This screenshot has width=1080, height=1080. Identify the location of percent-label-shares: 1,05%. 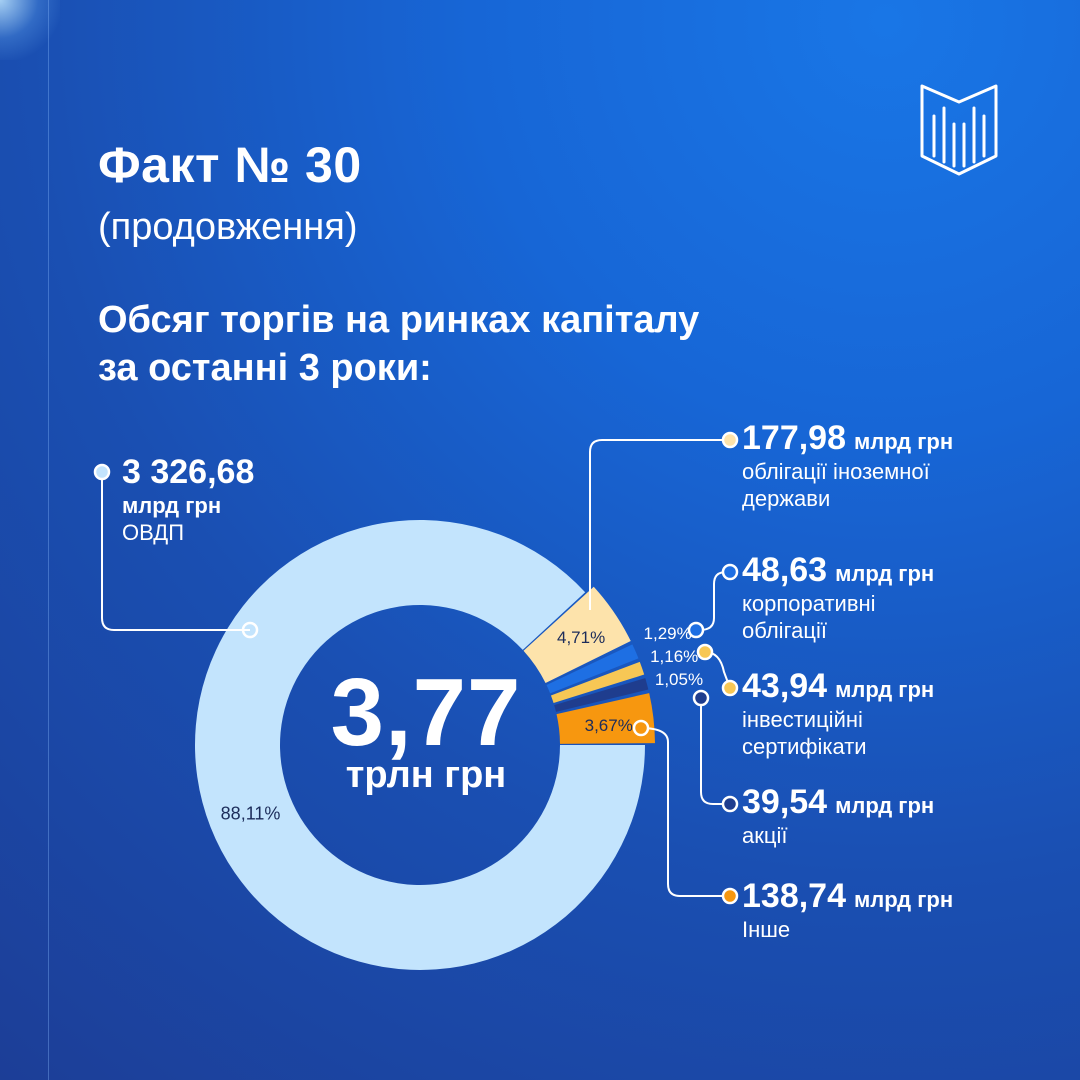
(679, 679).